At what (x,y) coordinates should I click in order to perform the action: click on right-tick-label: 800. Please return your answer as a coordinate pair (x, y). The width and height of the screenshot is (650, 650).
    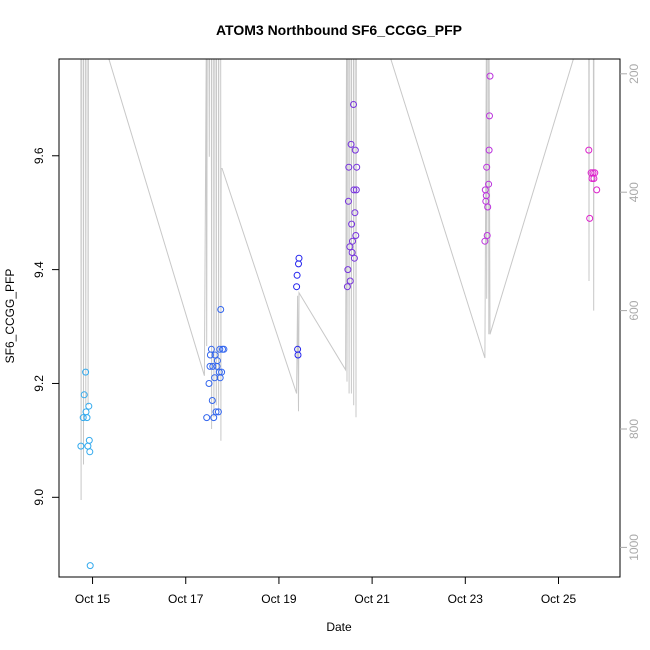
    Looking at the image, I should click on (634, 429).